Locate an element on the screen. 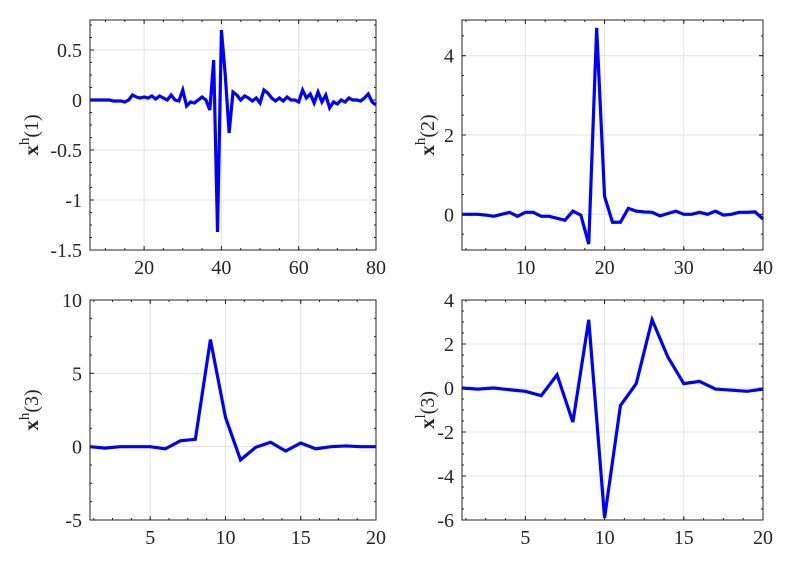  y-axis-label: xh(2) is located at coordinates (426, 134).